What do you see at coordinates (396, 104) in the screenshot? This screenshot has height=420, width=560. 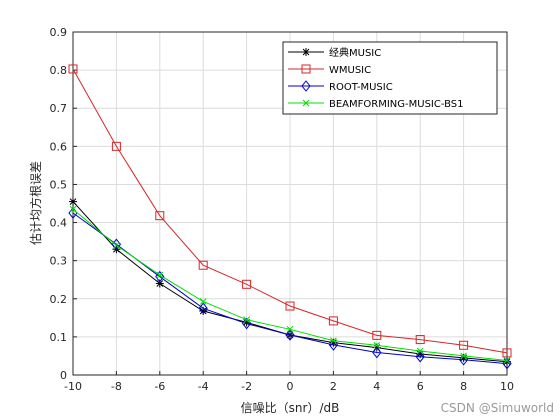 I see `legend-label: BEAMFORMING-MUSIC-BS1` at bounding box center [396, 104].